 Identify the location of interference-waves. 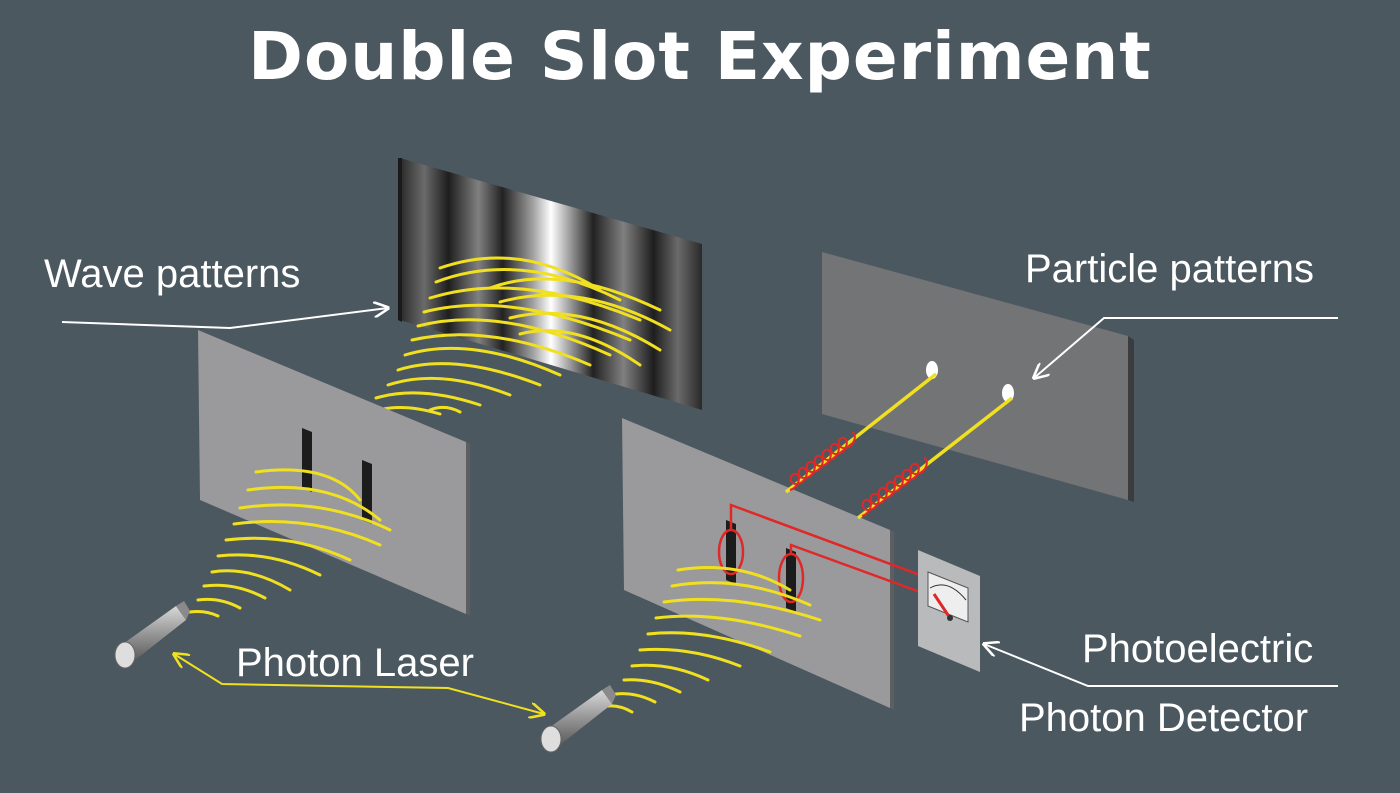
(521, 336).